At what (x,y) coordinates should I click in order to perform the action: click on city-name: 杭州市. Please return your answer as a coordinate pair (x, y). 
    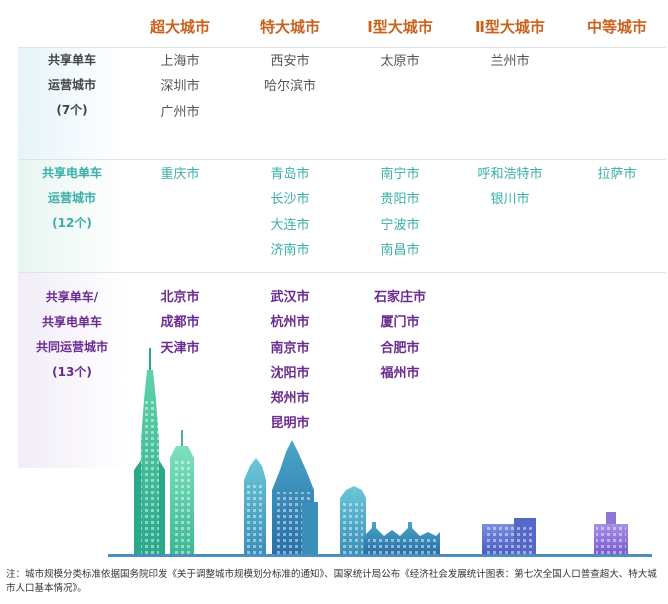
    Looking at the image, I should click on (290, 323).